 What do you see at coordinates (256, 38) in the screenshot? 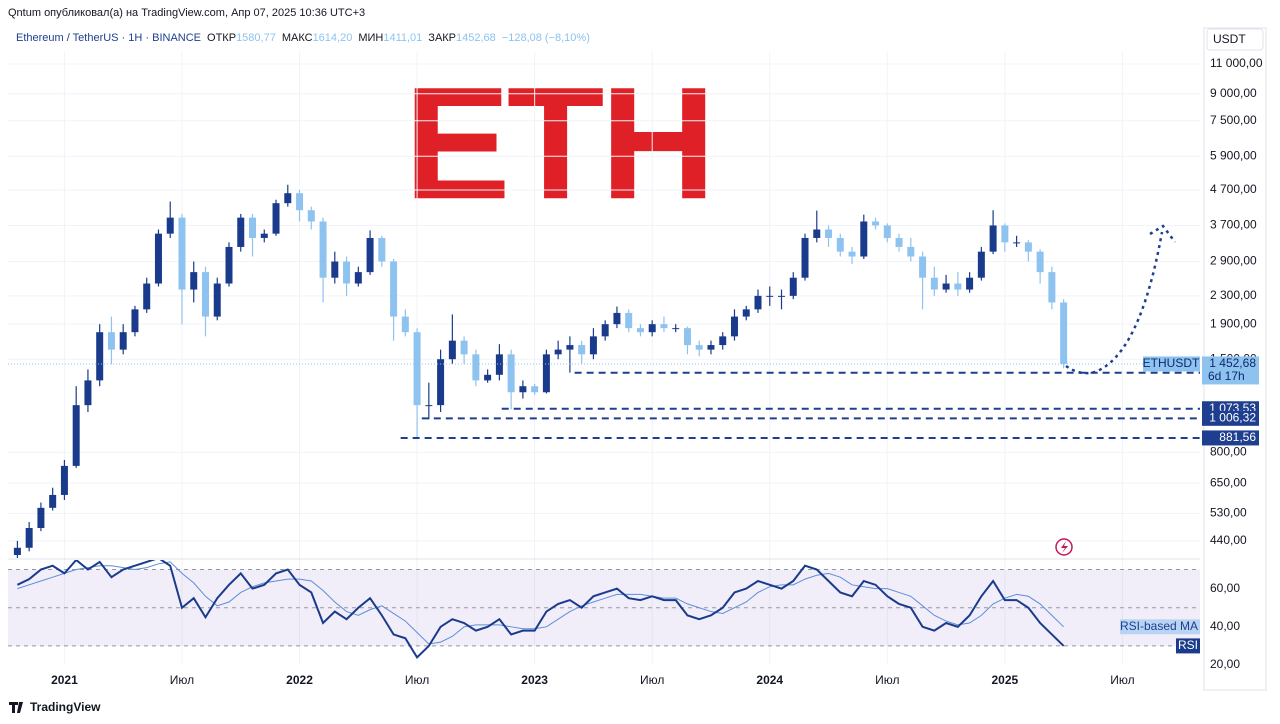
I see `ohlc-value: 1580,77` at bounding box center [256, 38].